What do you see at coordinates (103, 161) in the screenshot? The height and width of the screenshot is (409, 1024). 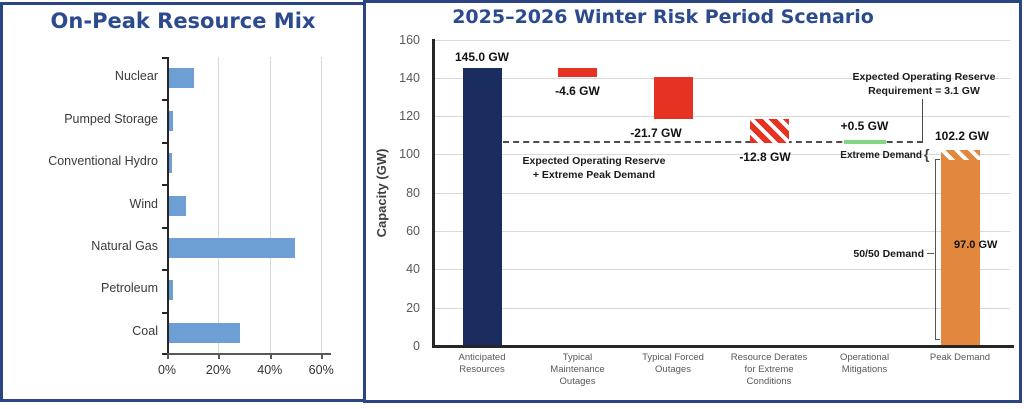 I see `category-label: Conventional Hydro` at bounding box center [103, 161].